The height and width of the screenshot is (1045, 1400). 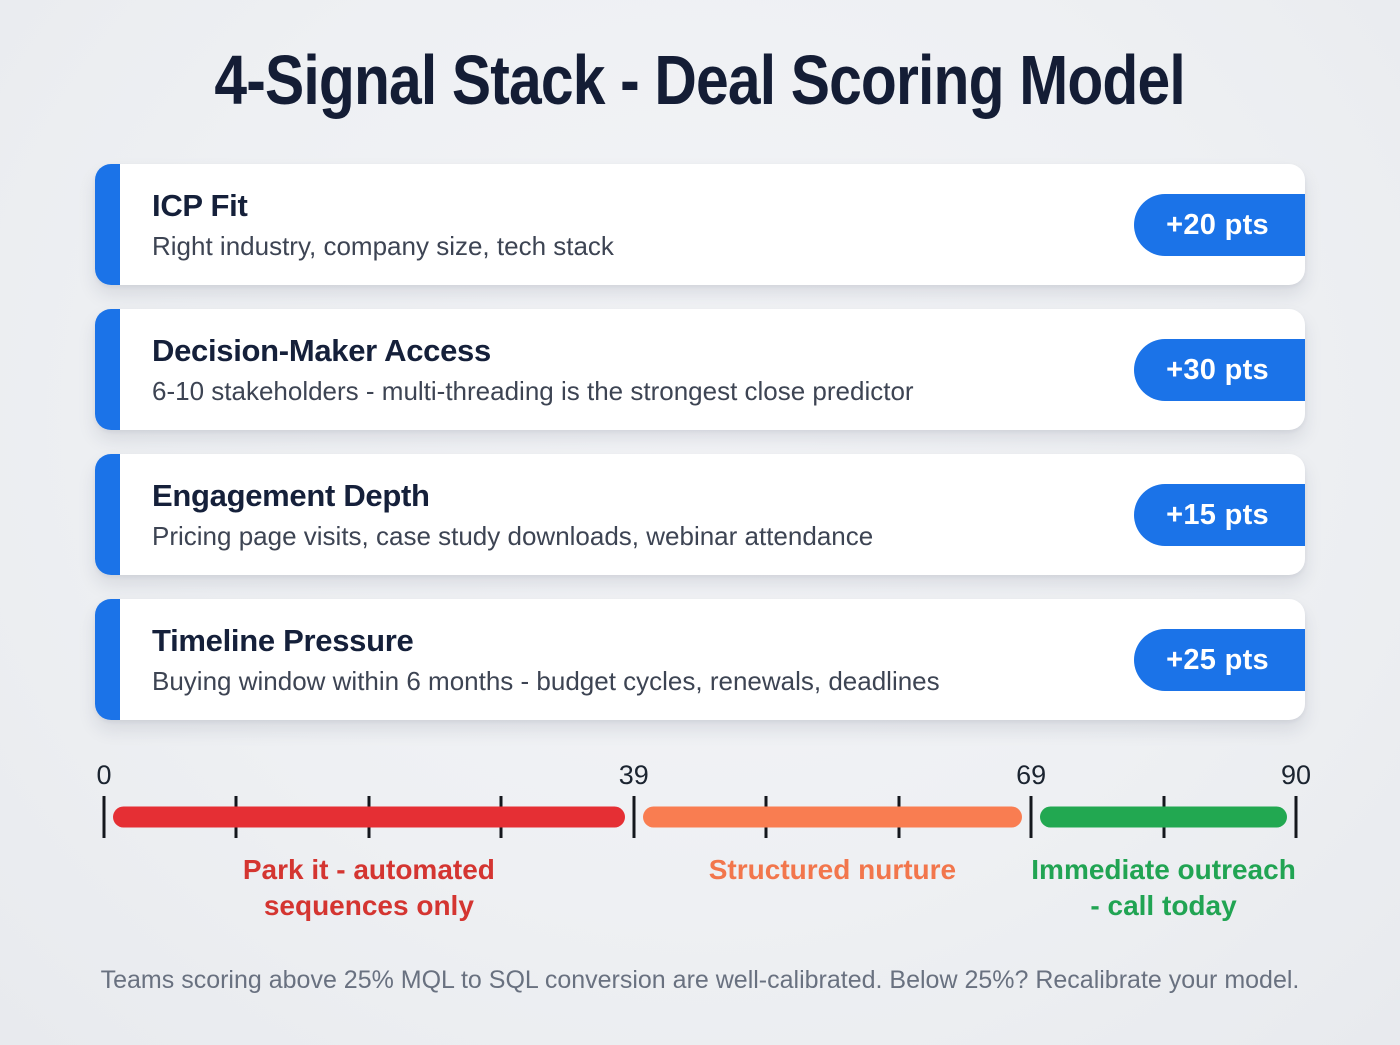 I want to click on points-badge: +20 pts, so click(x=1219, y=224).